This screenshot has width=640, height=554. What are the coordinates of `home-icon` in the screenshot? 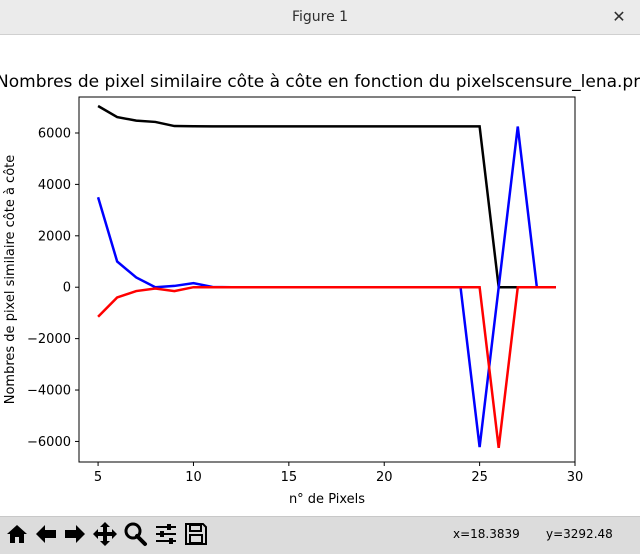 It's located at (17, 534).